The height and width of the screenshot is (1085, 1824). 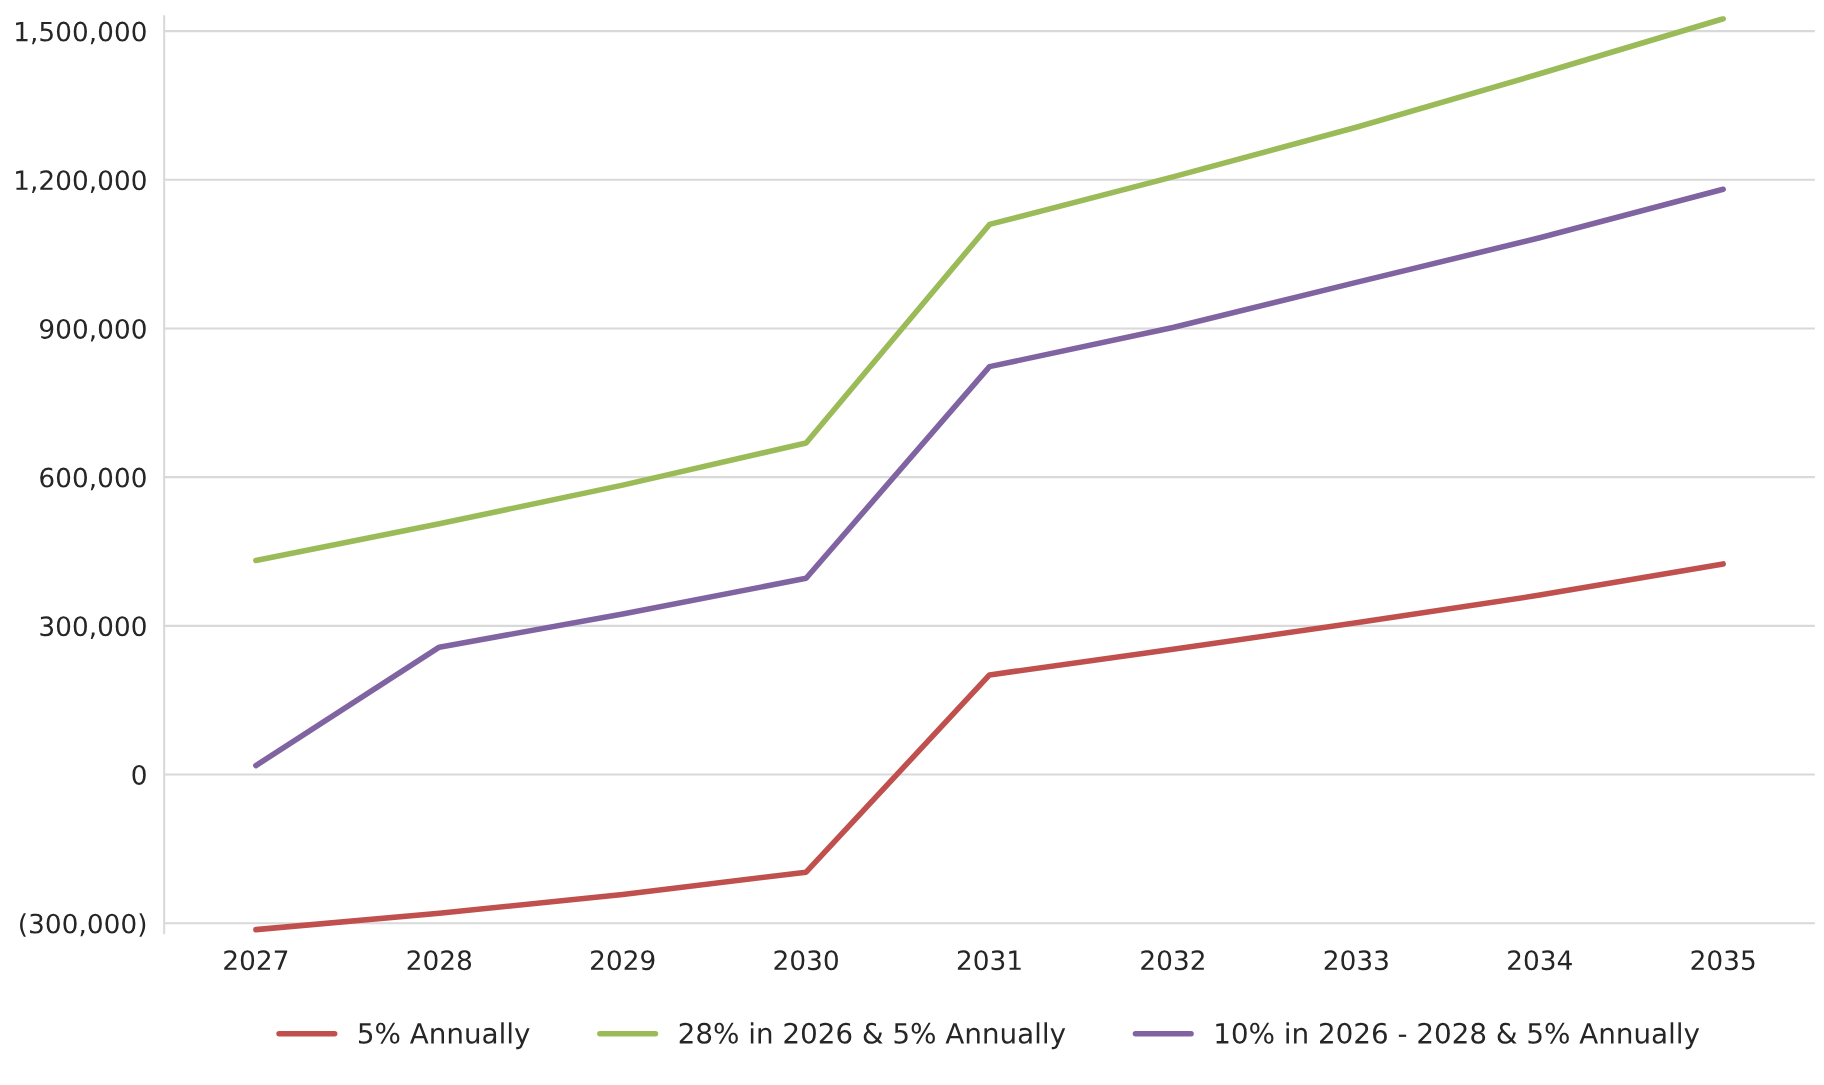 I want to click on x-tick-label: 2027, so click(x=256, y=960).